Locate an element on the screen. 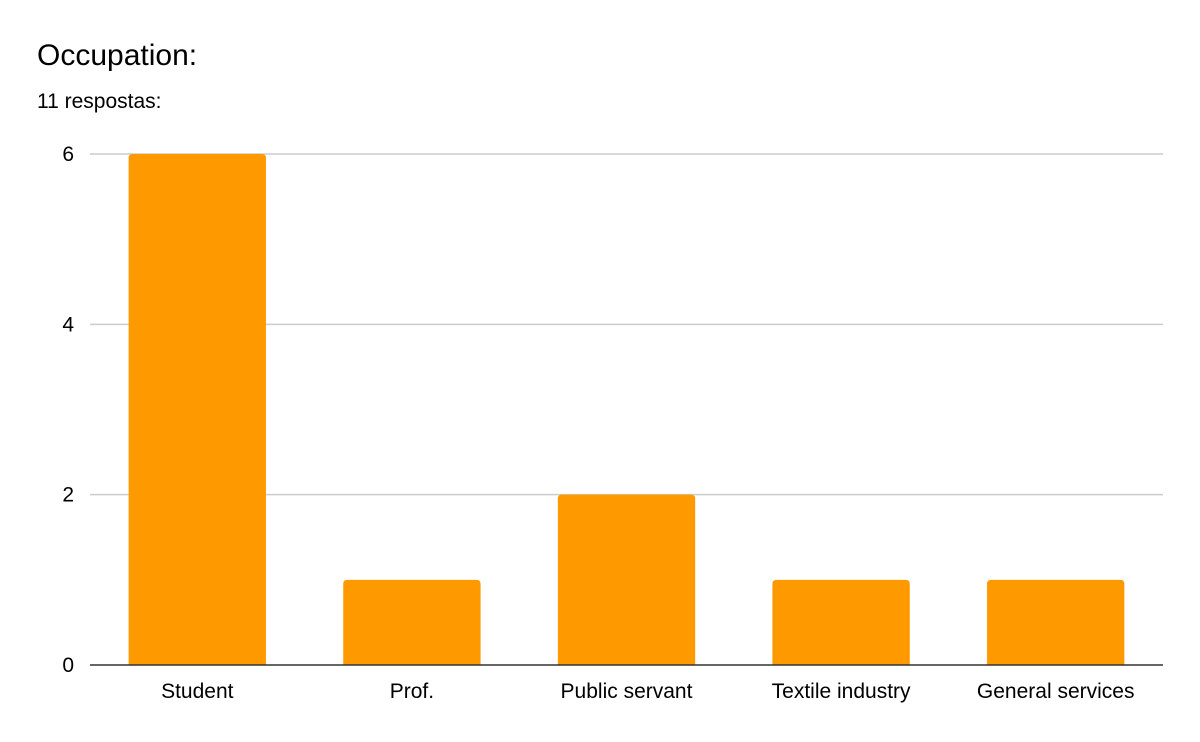 The width and height of the screenshot is (1200, 742). bar-textile-industry is located at coordinates (841, 622).